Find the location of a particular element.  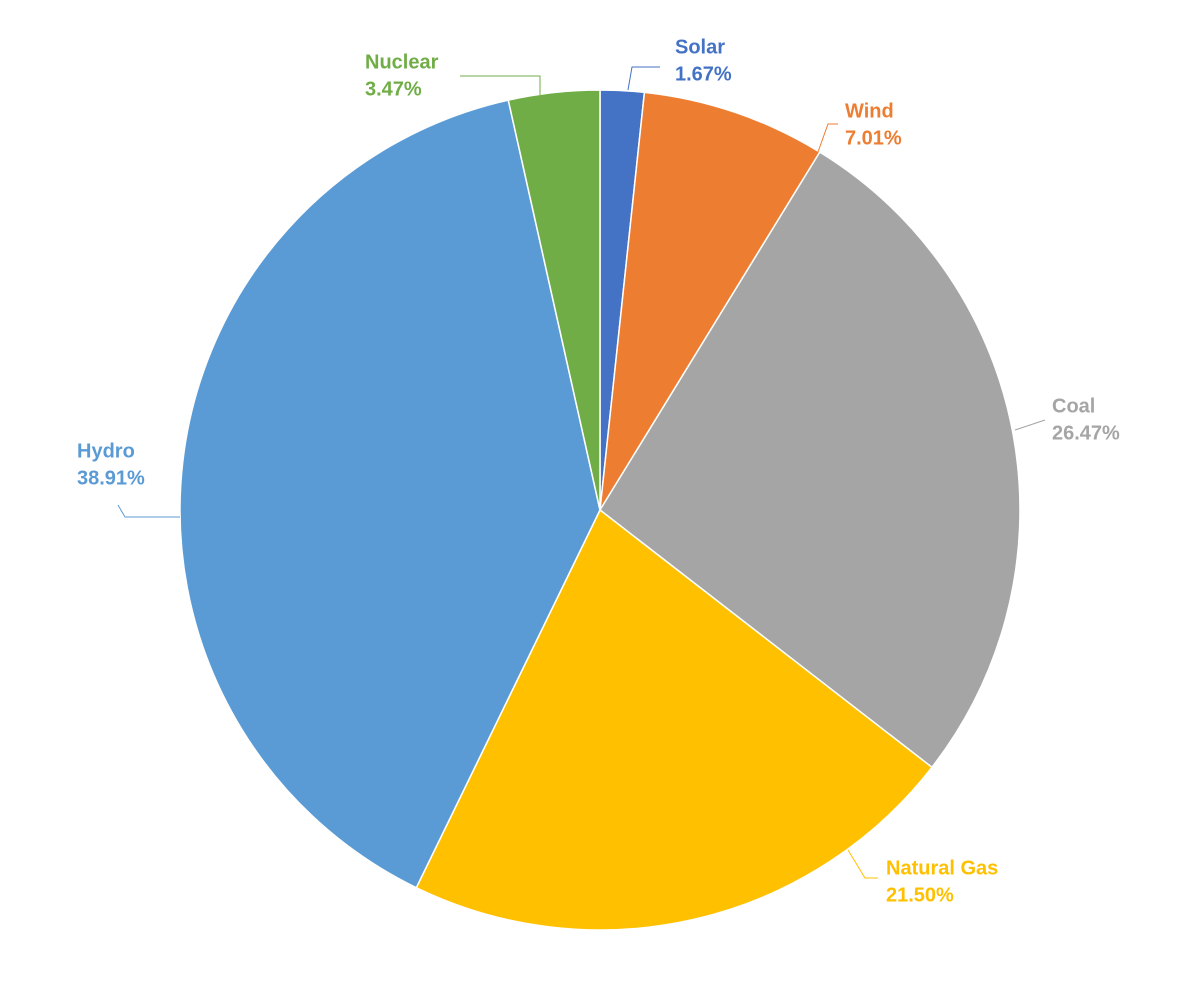

slice-value-label: 7.01% is located at coordinates (873, 138).